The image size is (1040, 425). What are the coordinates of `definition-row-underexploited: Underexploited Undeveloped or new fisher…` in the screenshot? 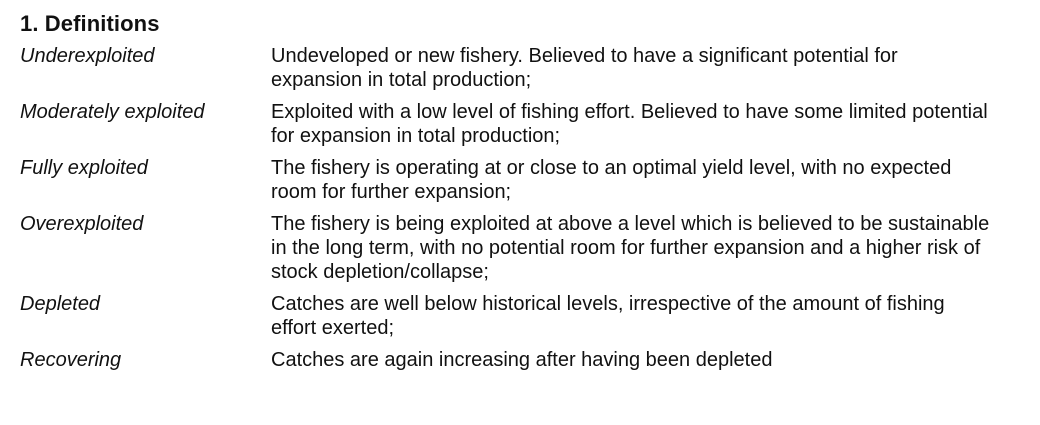 It's located at (520, 68).